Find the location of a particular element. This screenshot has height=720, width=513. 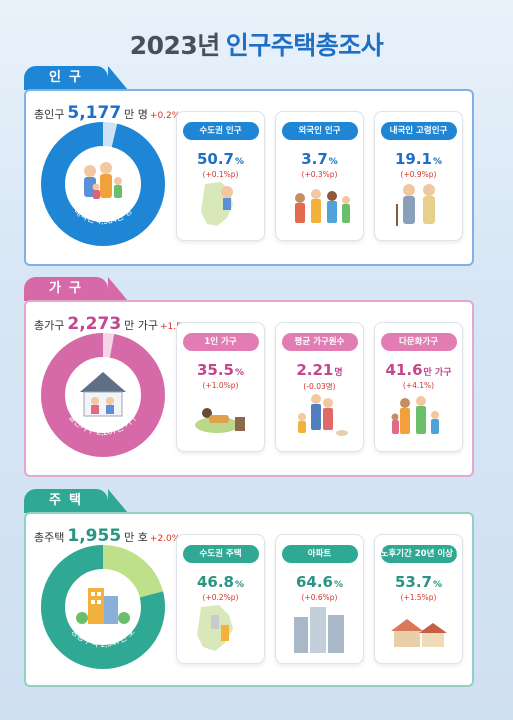

card-label: 아파트 is located at coordinates (319, 554).